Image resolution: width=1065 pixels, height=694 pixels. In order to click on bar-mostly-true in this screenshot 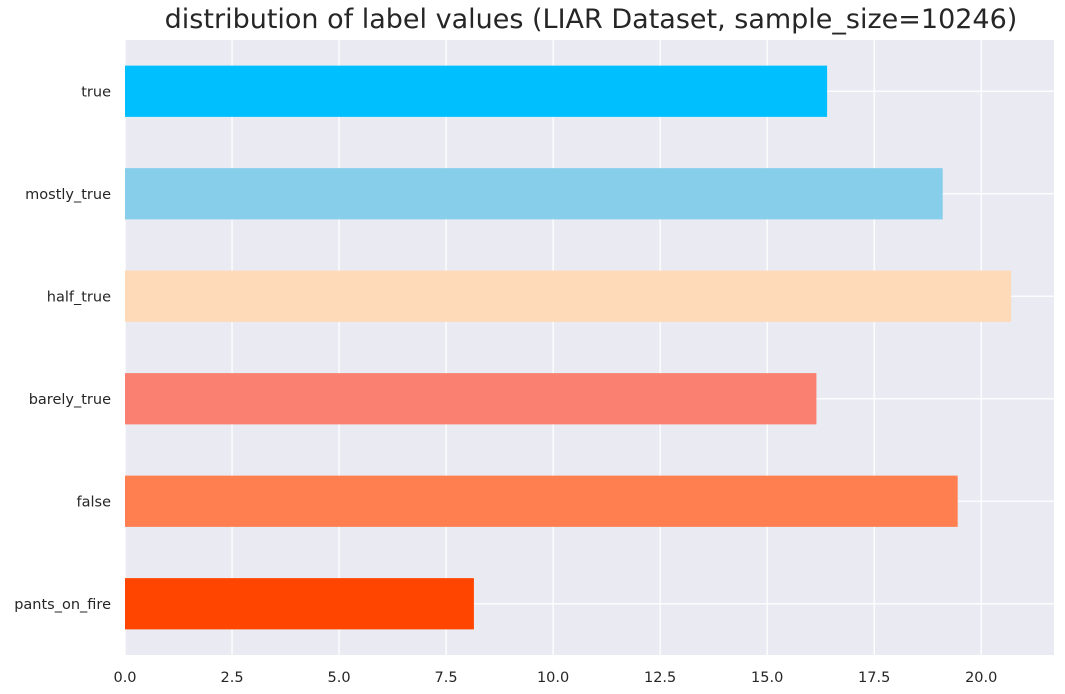, I will do `click(534, 194)`.